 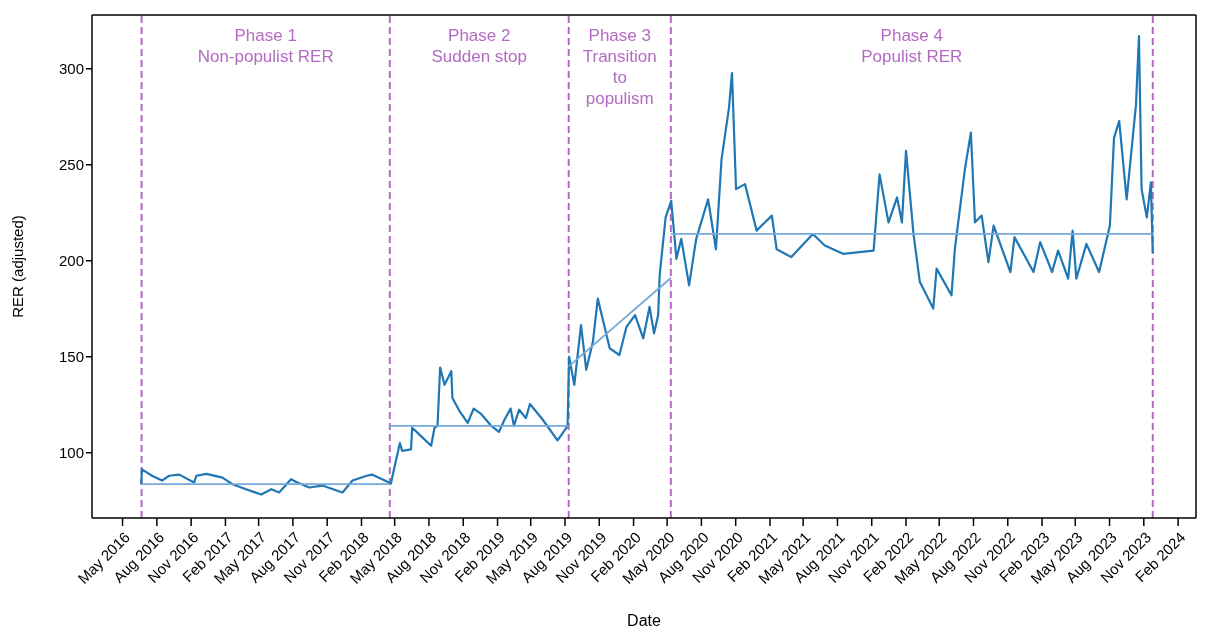 I want to click on y-tick-label: 150, so click(x=71, y=357).